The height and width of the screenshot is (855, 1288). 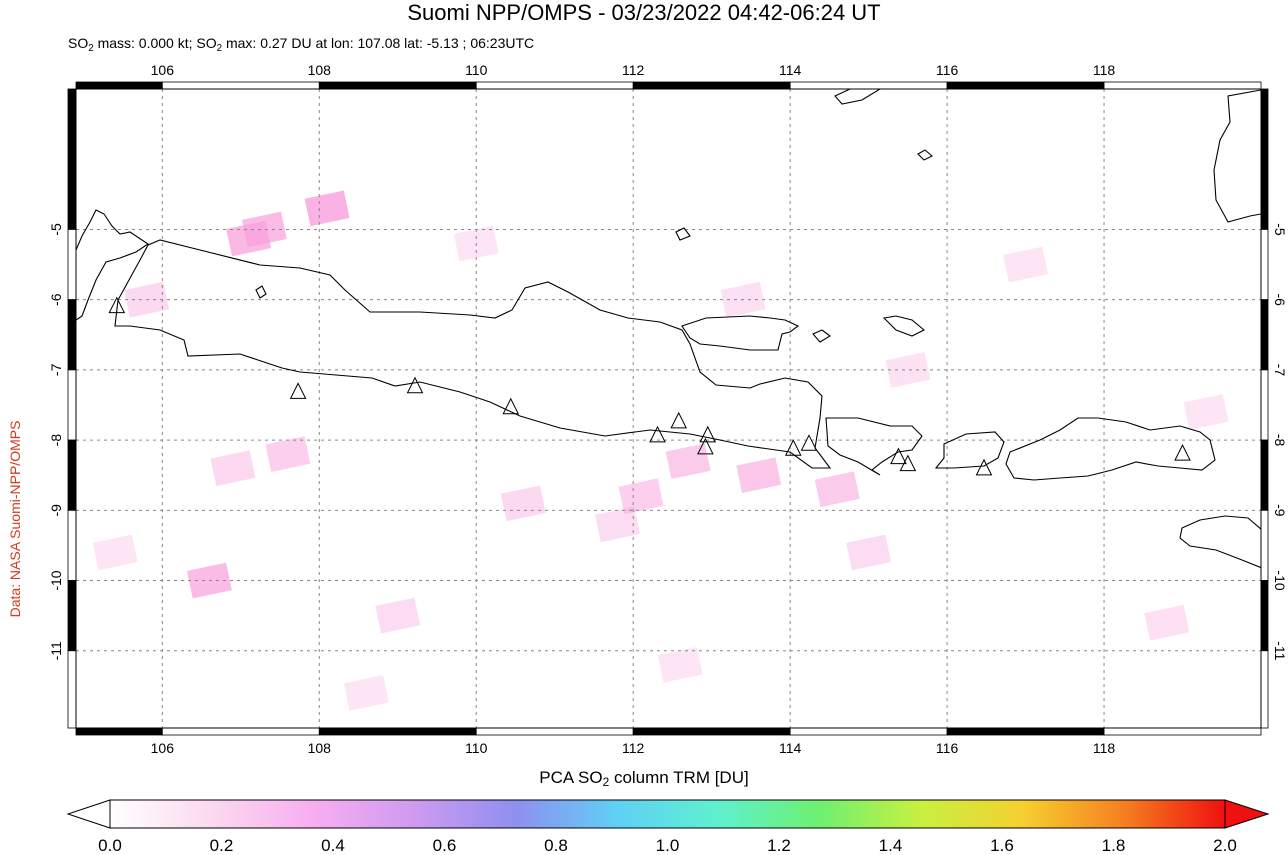 What do you see at coordinates (1104, 70) in the screenshot?
I see `x-tick-label-top: 118` at bounding box center [1104, 70].